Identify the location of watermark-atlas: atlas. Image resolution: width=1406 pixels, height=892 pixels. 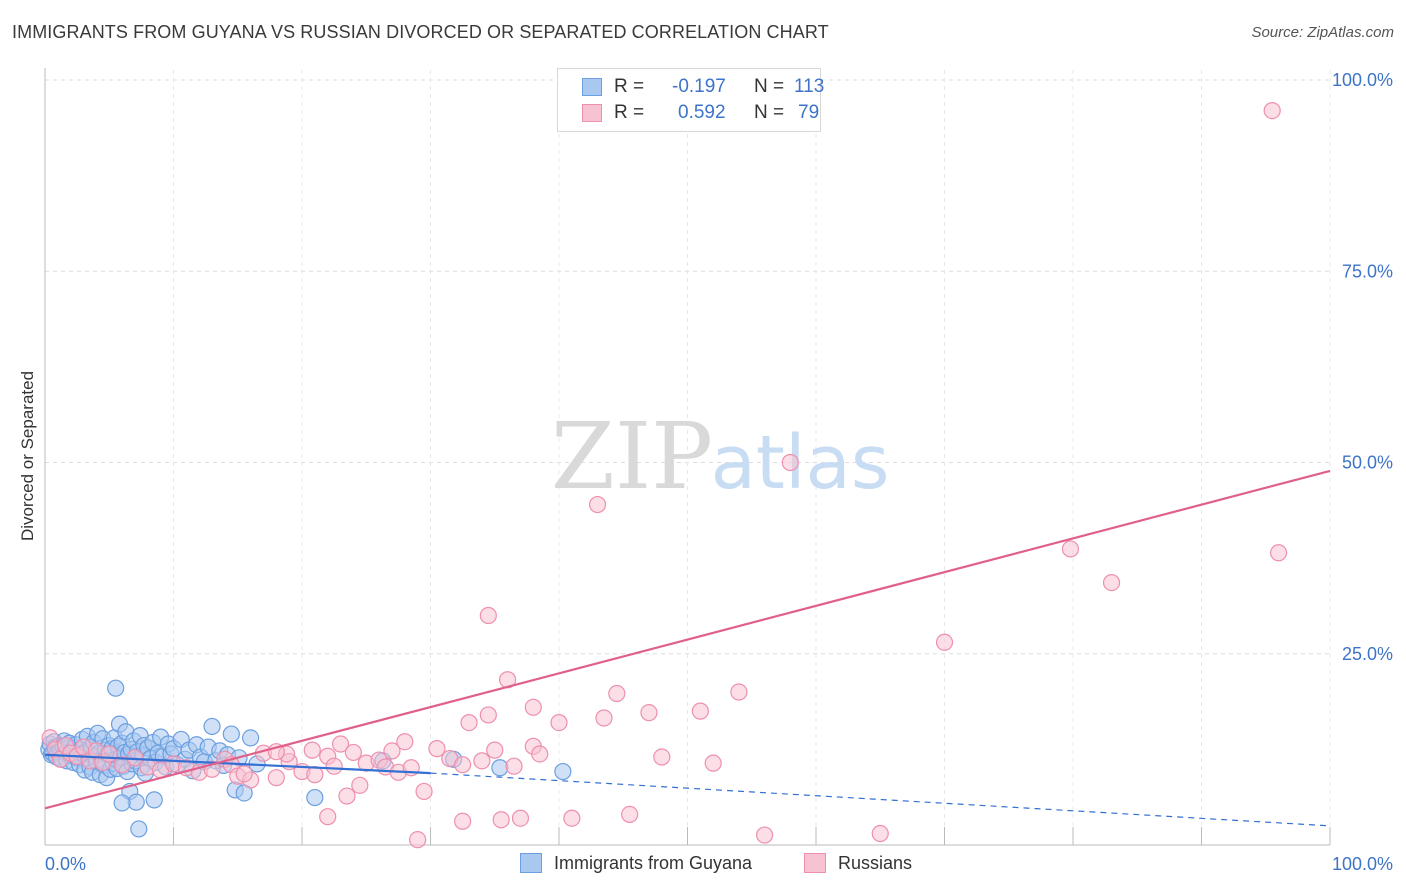
(800, 463).